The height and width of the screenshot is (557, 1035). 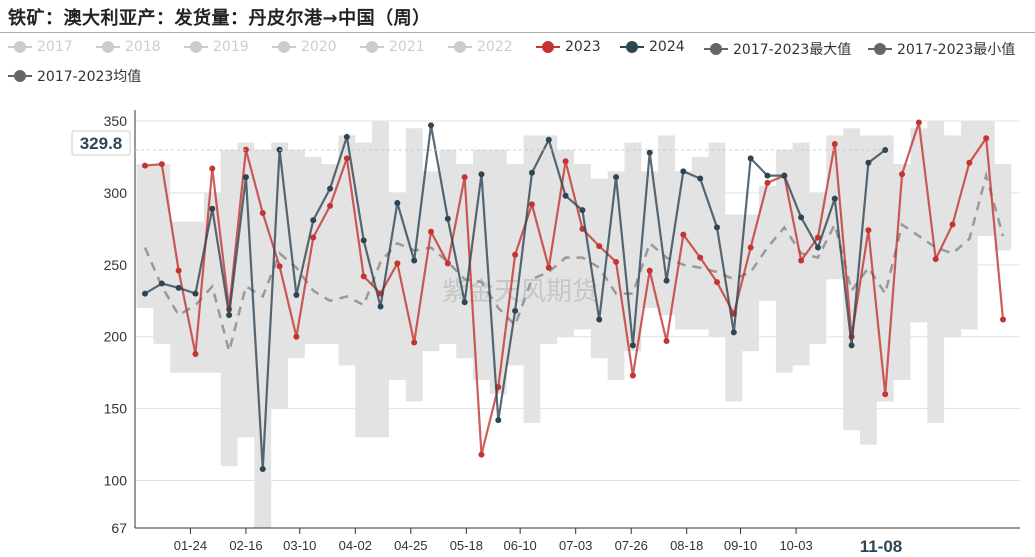 I want to click on x-tick-label: 02-16, so click(x=245, y=545).